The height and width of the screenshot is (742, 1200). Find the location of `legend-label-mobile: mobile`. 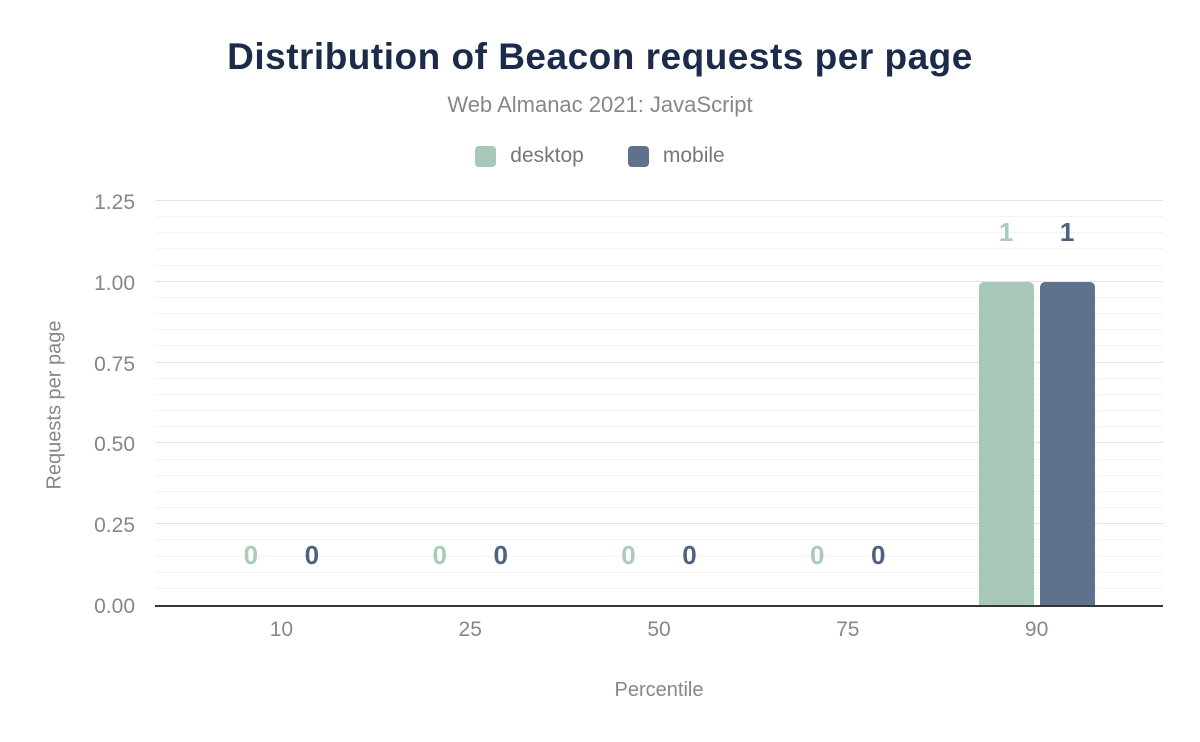

legend-label-mobile: mobile is located at coordinates (693, 155).